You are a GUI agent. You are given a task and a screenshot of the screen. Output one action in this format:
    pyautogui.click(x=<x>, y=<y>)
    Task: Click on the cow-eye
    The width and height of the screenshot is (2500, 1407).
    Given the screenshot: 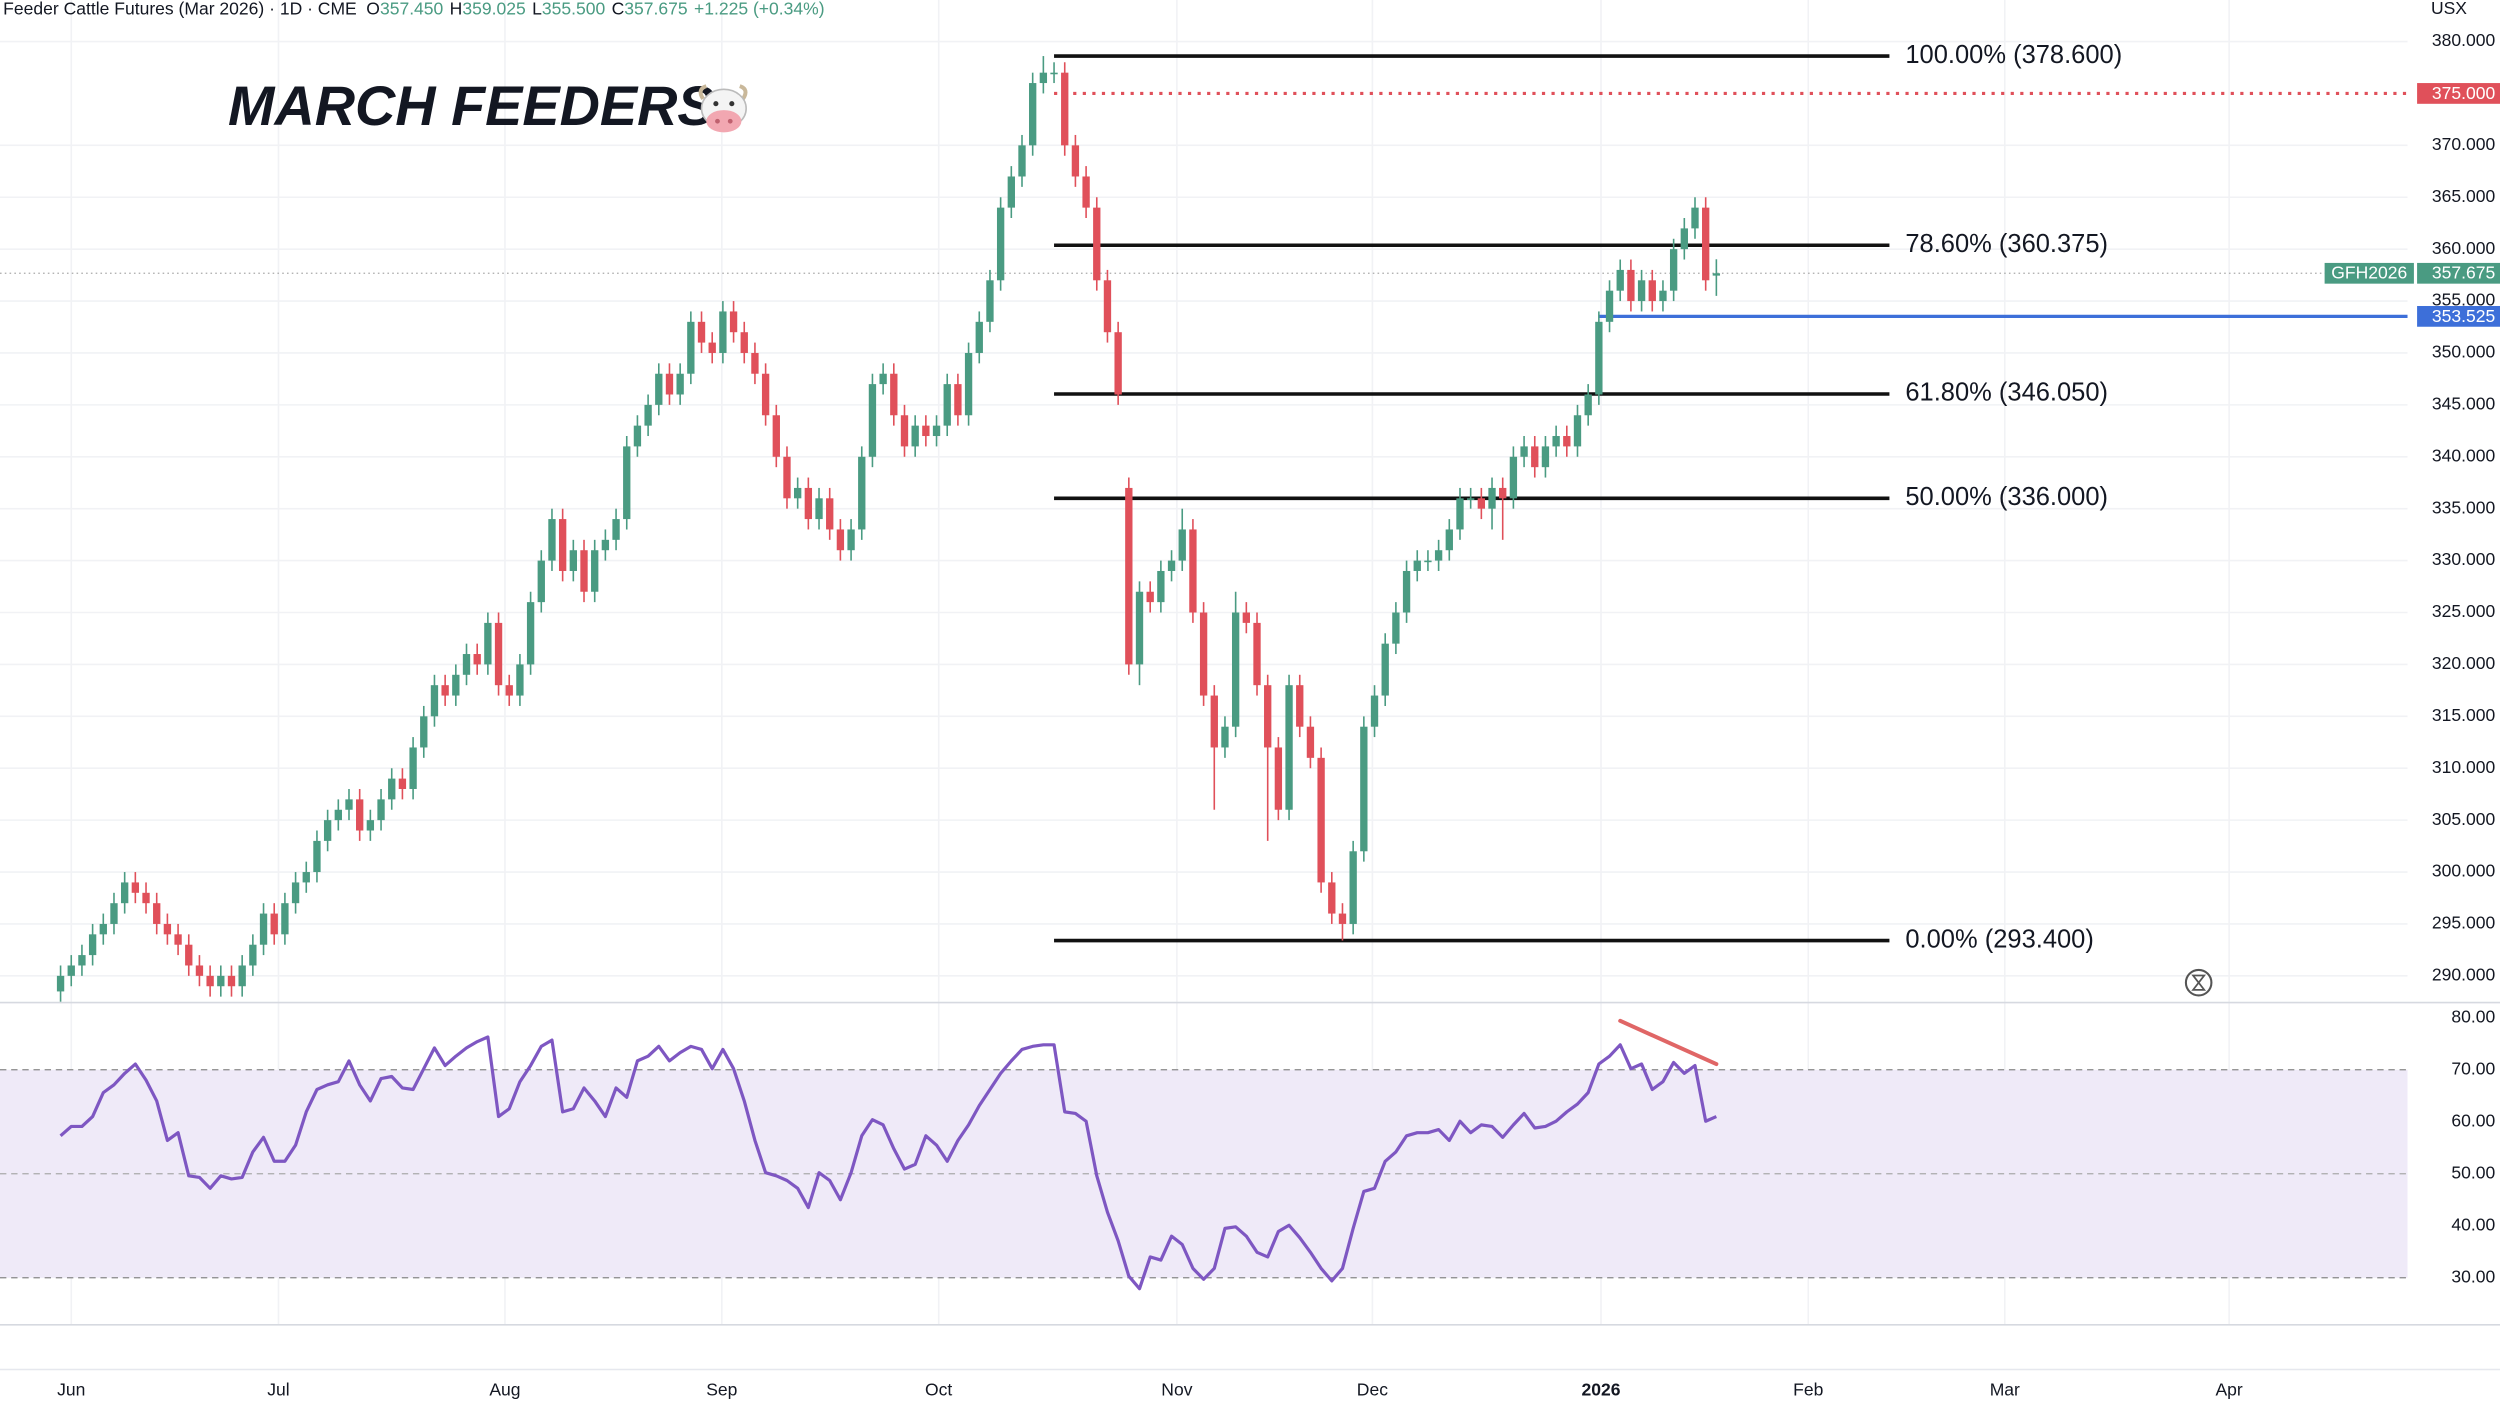 What is the action you would take?
    pyautogui.click(x=732, y=104)
    